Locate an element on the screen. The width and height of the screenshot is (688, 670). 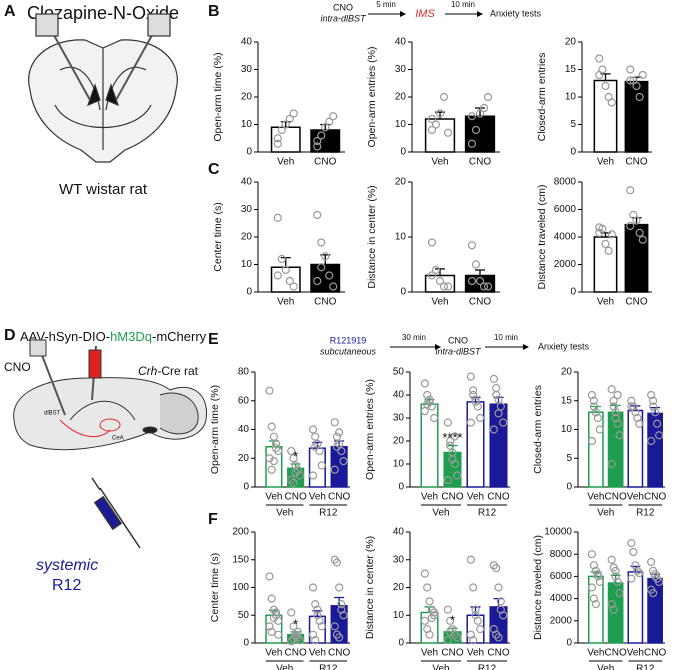
region-label: dlBST is located at coordinates (52, 414).